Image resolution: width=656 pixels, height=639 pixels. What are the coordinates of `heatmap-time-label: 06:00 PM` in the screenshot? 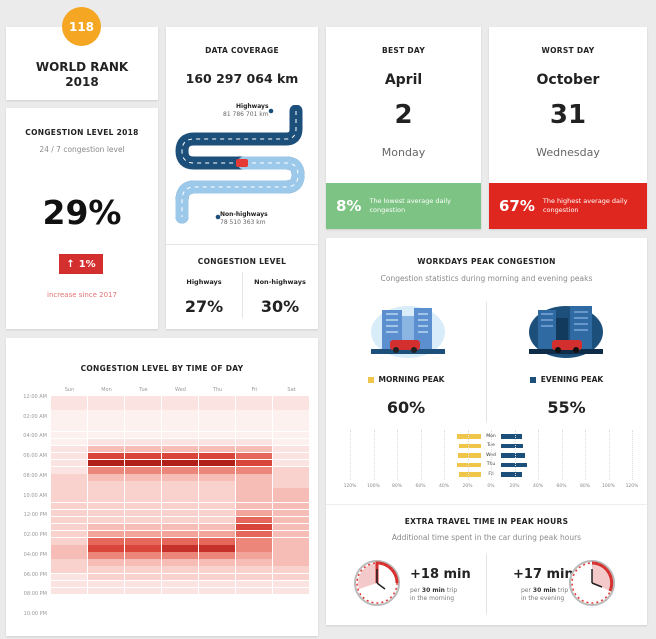 It's located at (35, 574).